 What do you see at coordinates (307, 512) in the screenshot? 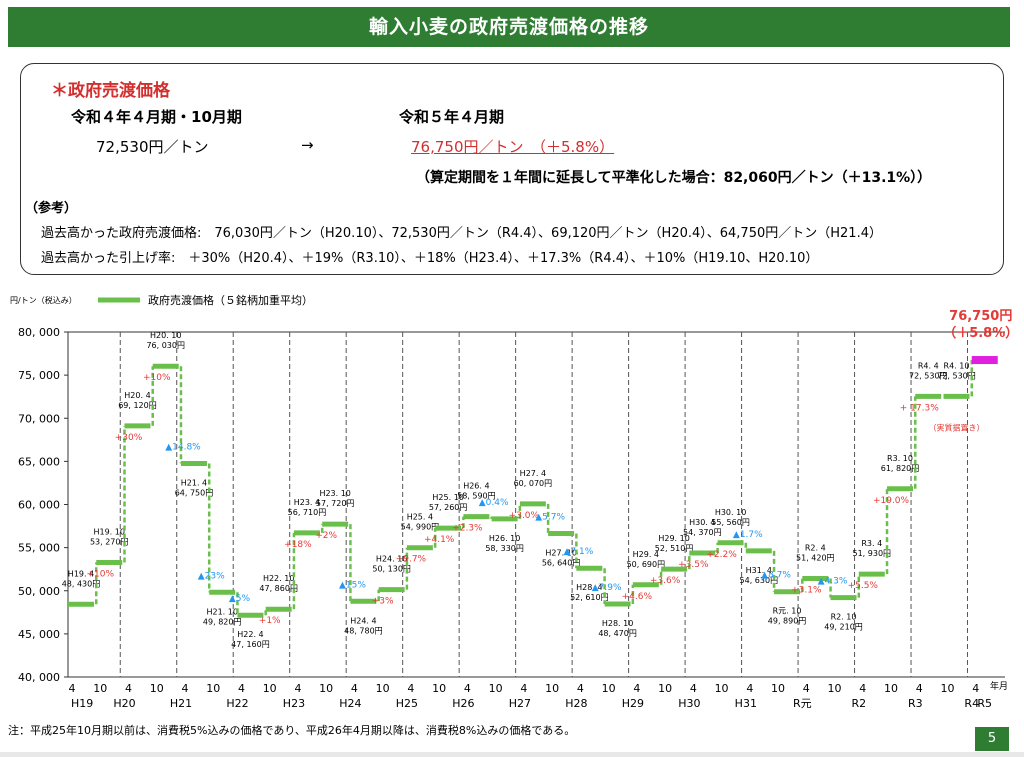
I see `price-label: 56, 710円` at bounding box center [307, 512].